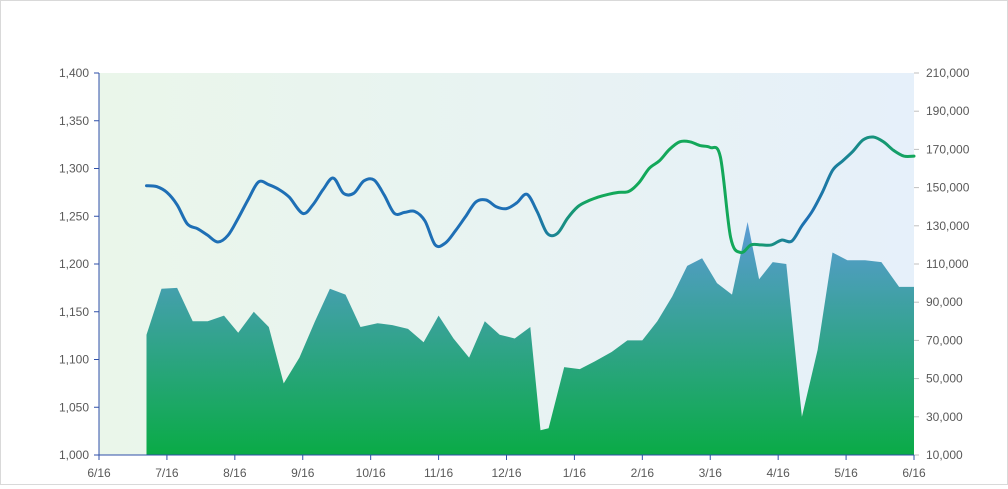 The height and width of the screenshot is (489, 1008). Describe the element at coordinates (948, 226) in the screenshot. I see `right-axis-tick-label: 130,000` at that location.